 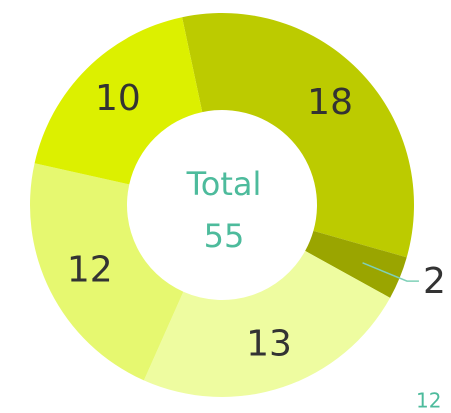 I want to click on slice-label: 2, so click(x=434, y=281).